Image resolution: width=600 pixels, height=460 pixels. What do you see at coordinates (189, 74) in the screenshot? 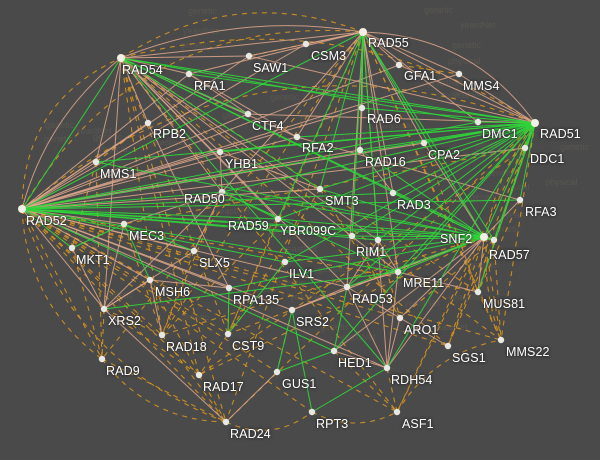
I see `graph-node-rfa1` at bounding box center [189, 74].